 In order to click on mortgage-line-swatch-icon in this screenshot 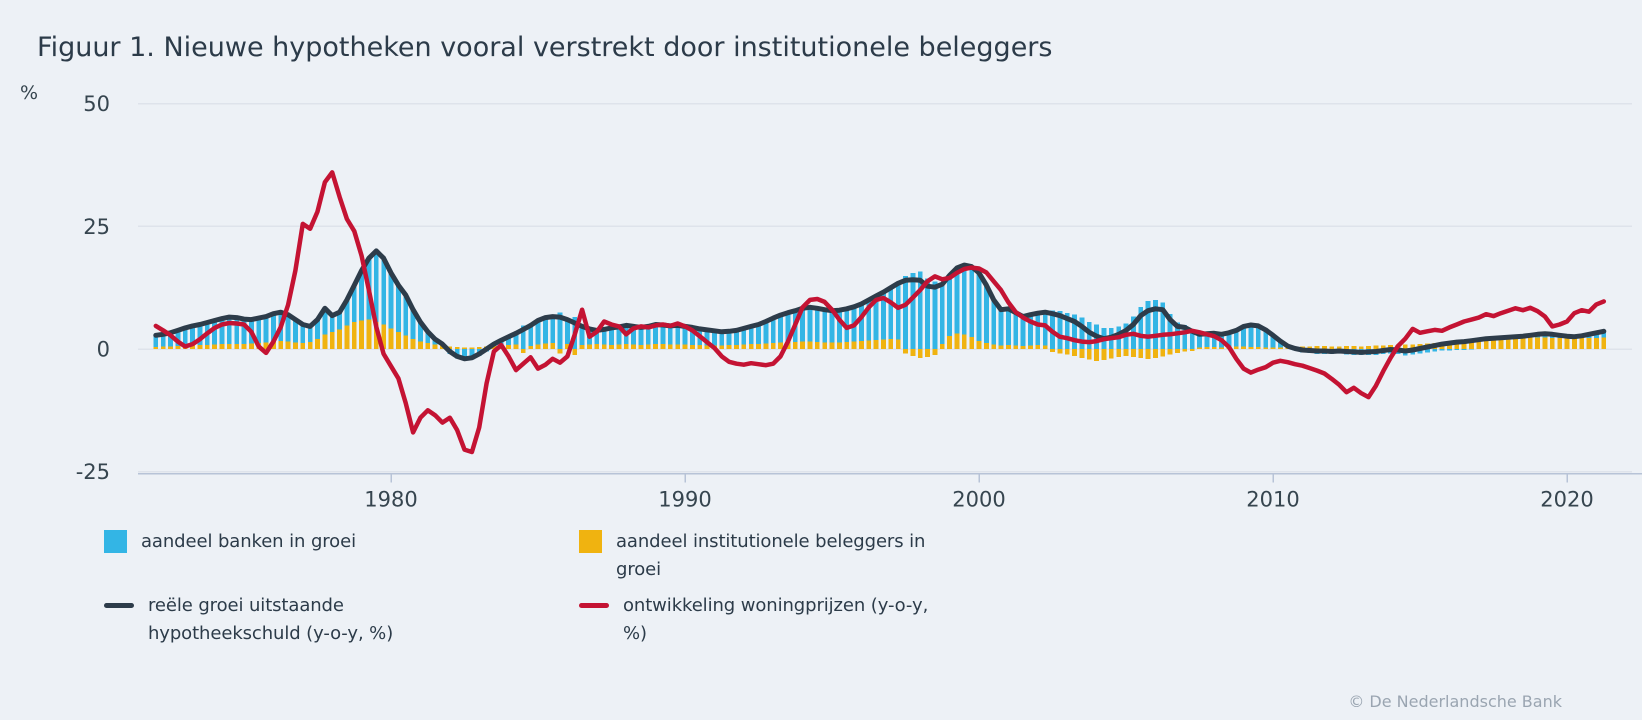, I will do `click(119, 605)`.